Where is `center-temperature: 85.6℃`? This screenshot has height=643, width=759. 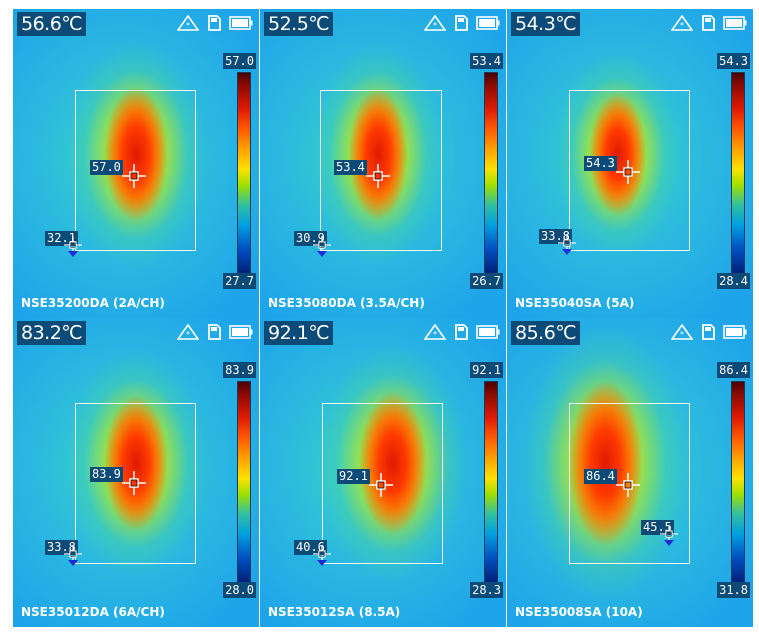 center-temperature: 85.6℃ is located at coordinates (546, 333).